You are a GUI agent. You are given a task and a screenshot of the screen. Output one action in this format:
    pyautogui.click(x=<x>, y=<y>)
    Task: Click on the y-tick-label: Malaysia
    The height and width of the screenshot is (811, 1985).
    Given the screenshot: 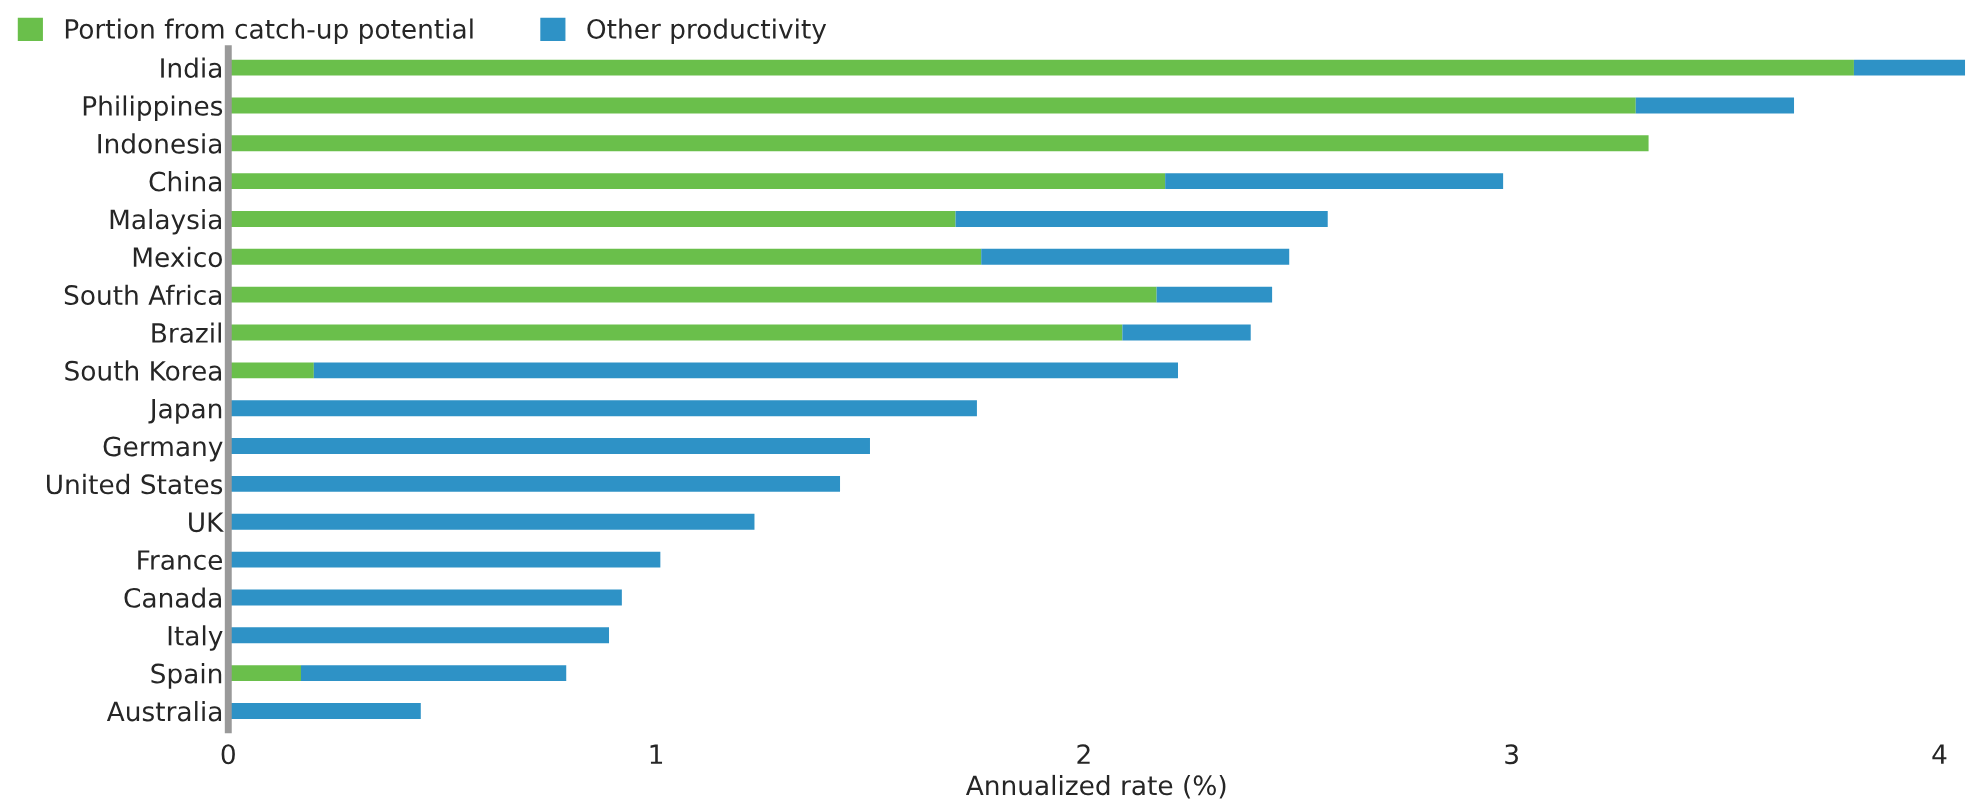 What is the action you would take?
    pyautogui.click(x=166, y=221)
    